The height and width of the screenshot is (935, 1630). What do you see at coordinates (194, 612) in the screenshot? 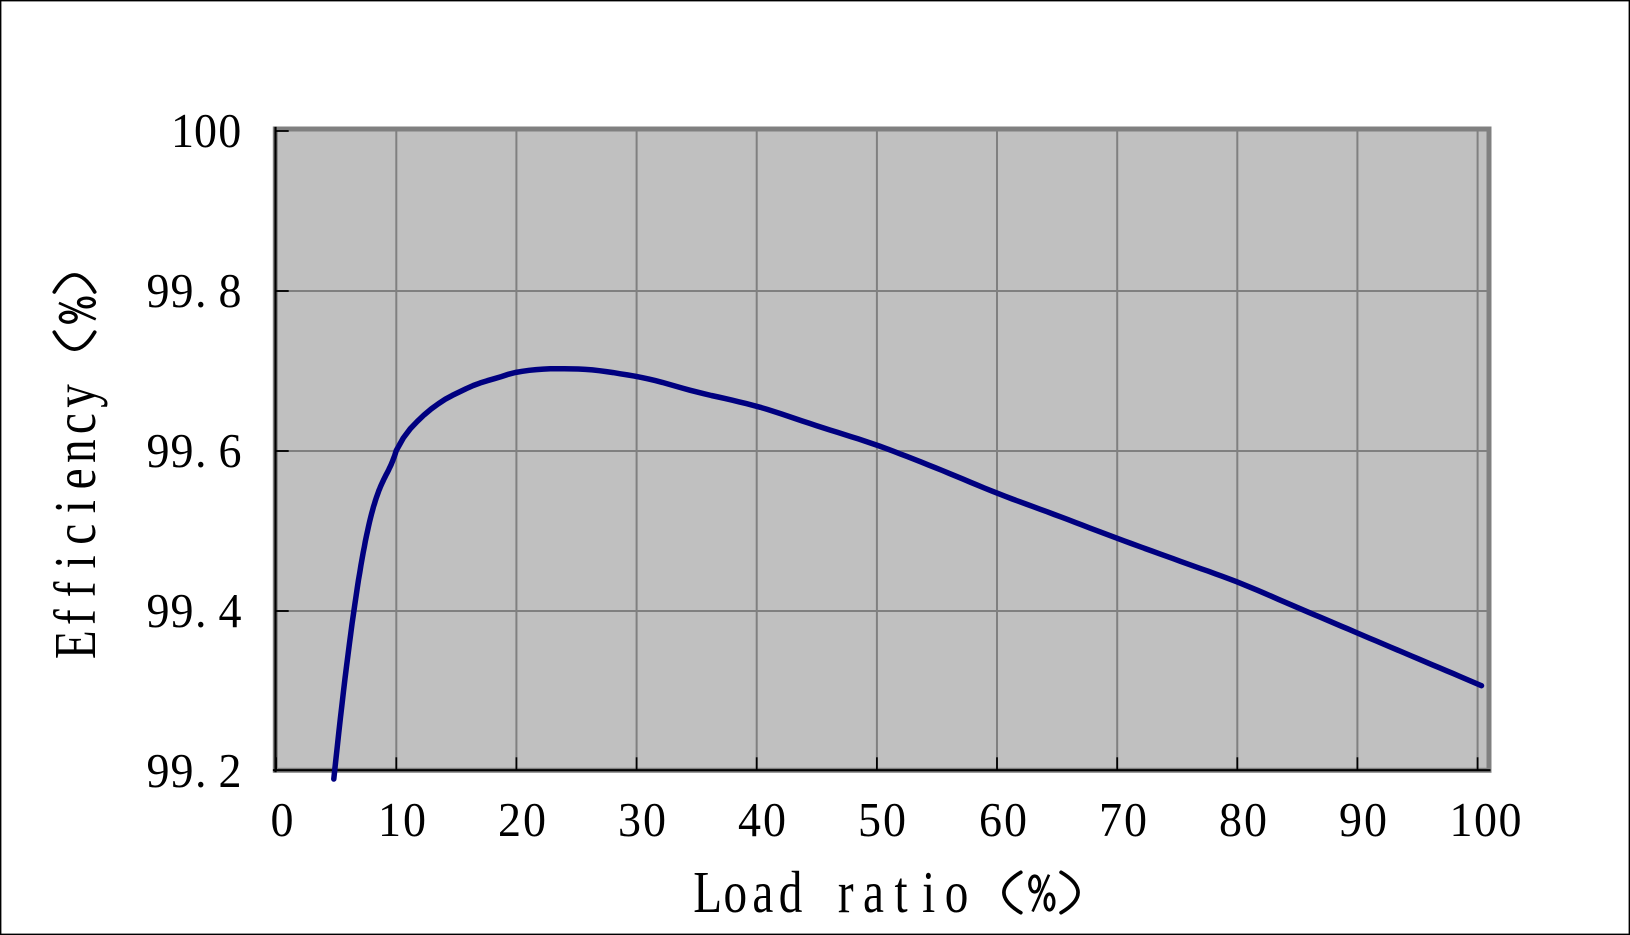
I see `svg-text: 99.4` at bounding box center [194, 612].